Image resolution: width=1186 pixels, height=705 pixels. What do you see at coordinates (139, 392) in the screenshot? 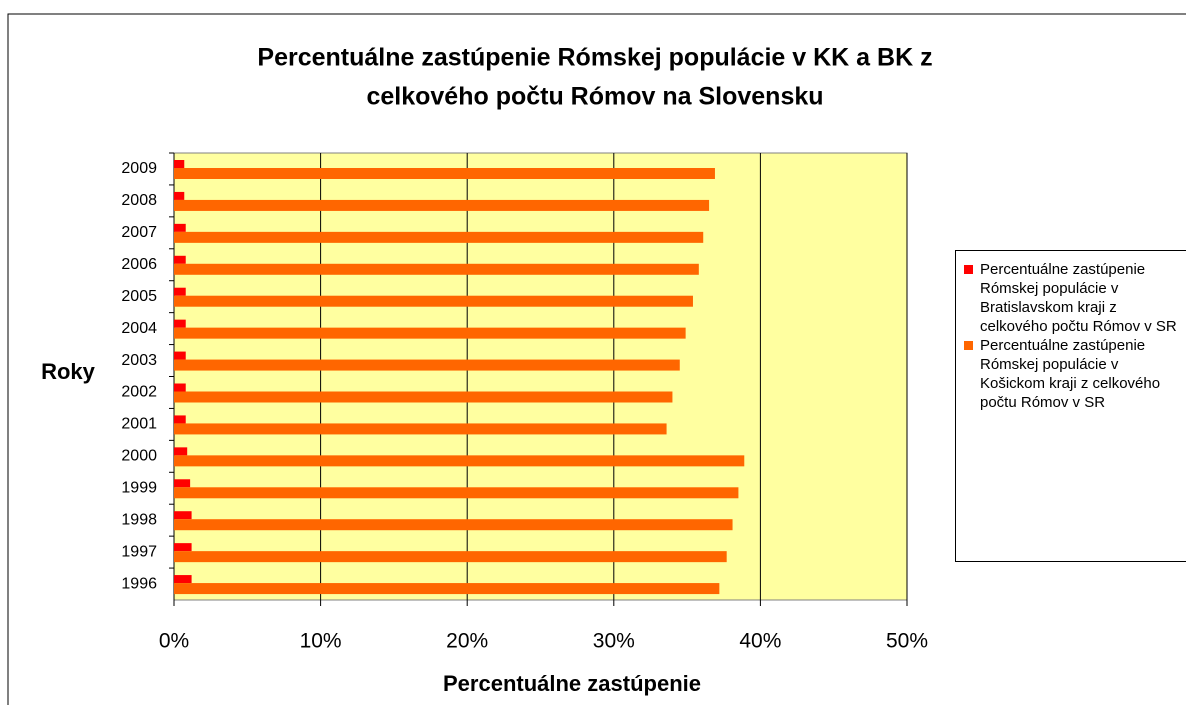
I see `y-tick-label: 2002` at bounding box center [139, 392].